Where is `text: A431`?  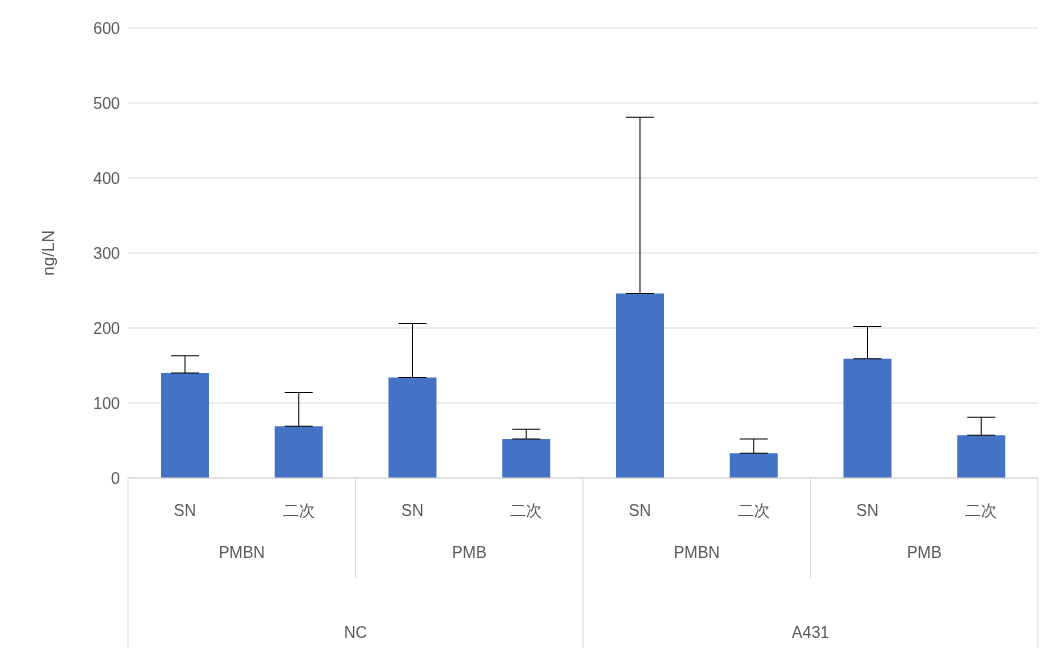
text: A431 is located at coordinates (810, 632).